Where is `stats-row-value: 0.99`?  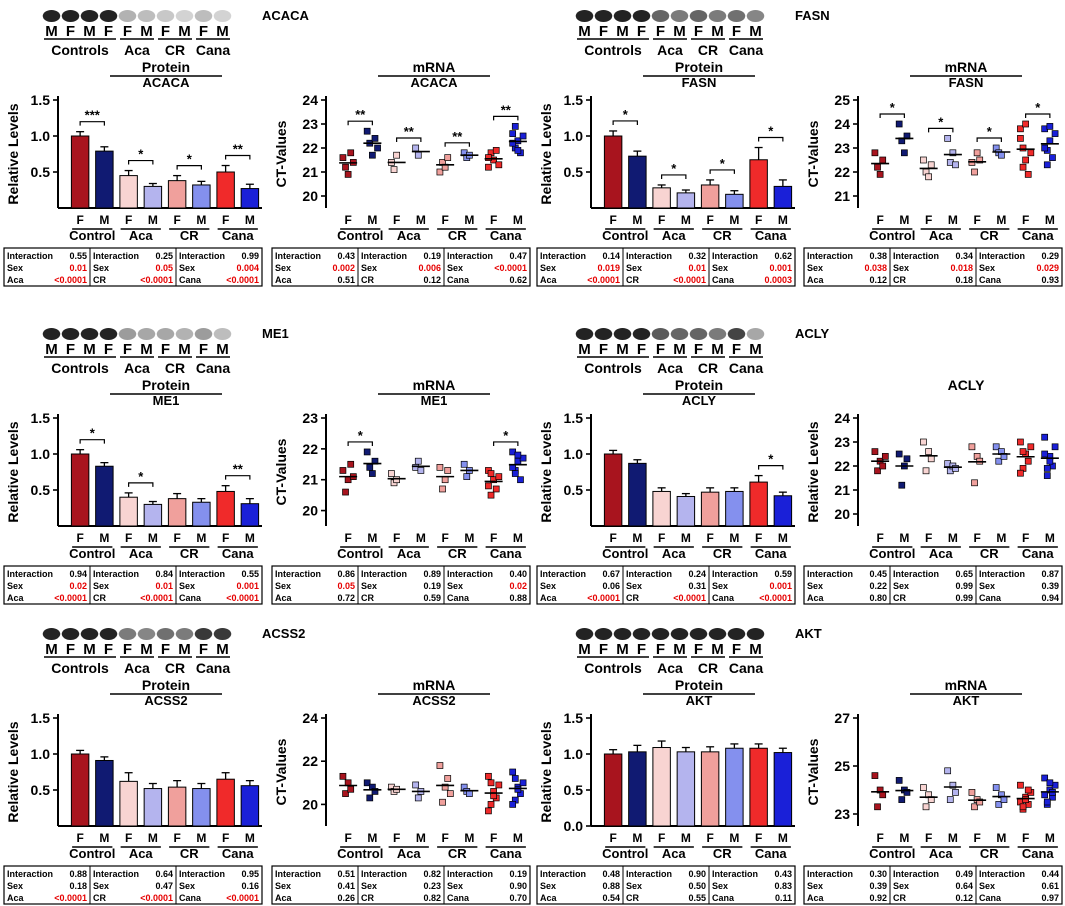
stats-row-value: 0.99 is located at coordinates (964, 598).